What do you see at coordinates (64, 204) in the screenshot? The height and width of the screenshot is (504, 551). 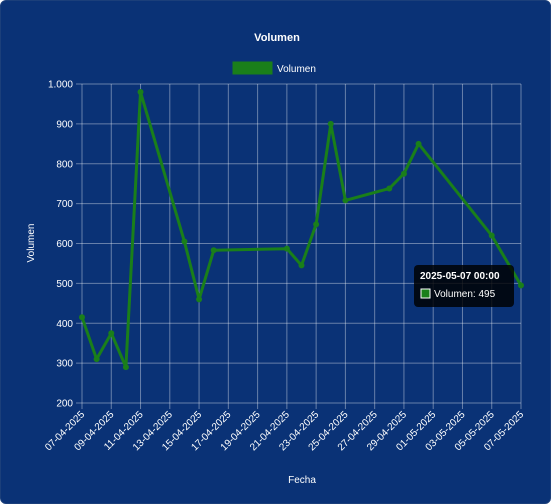 I see `y-tick-label: 700` at bounding box center [64, 204].